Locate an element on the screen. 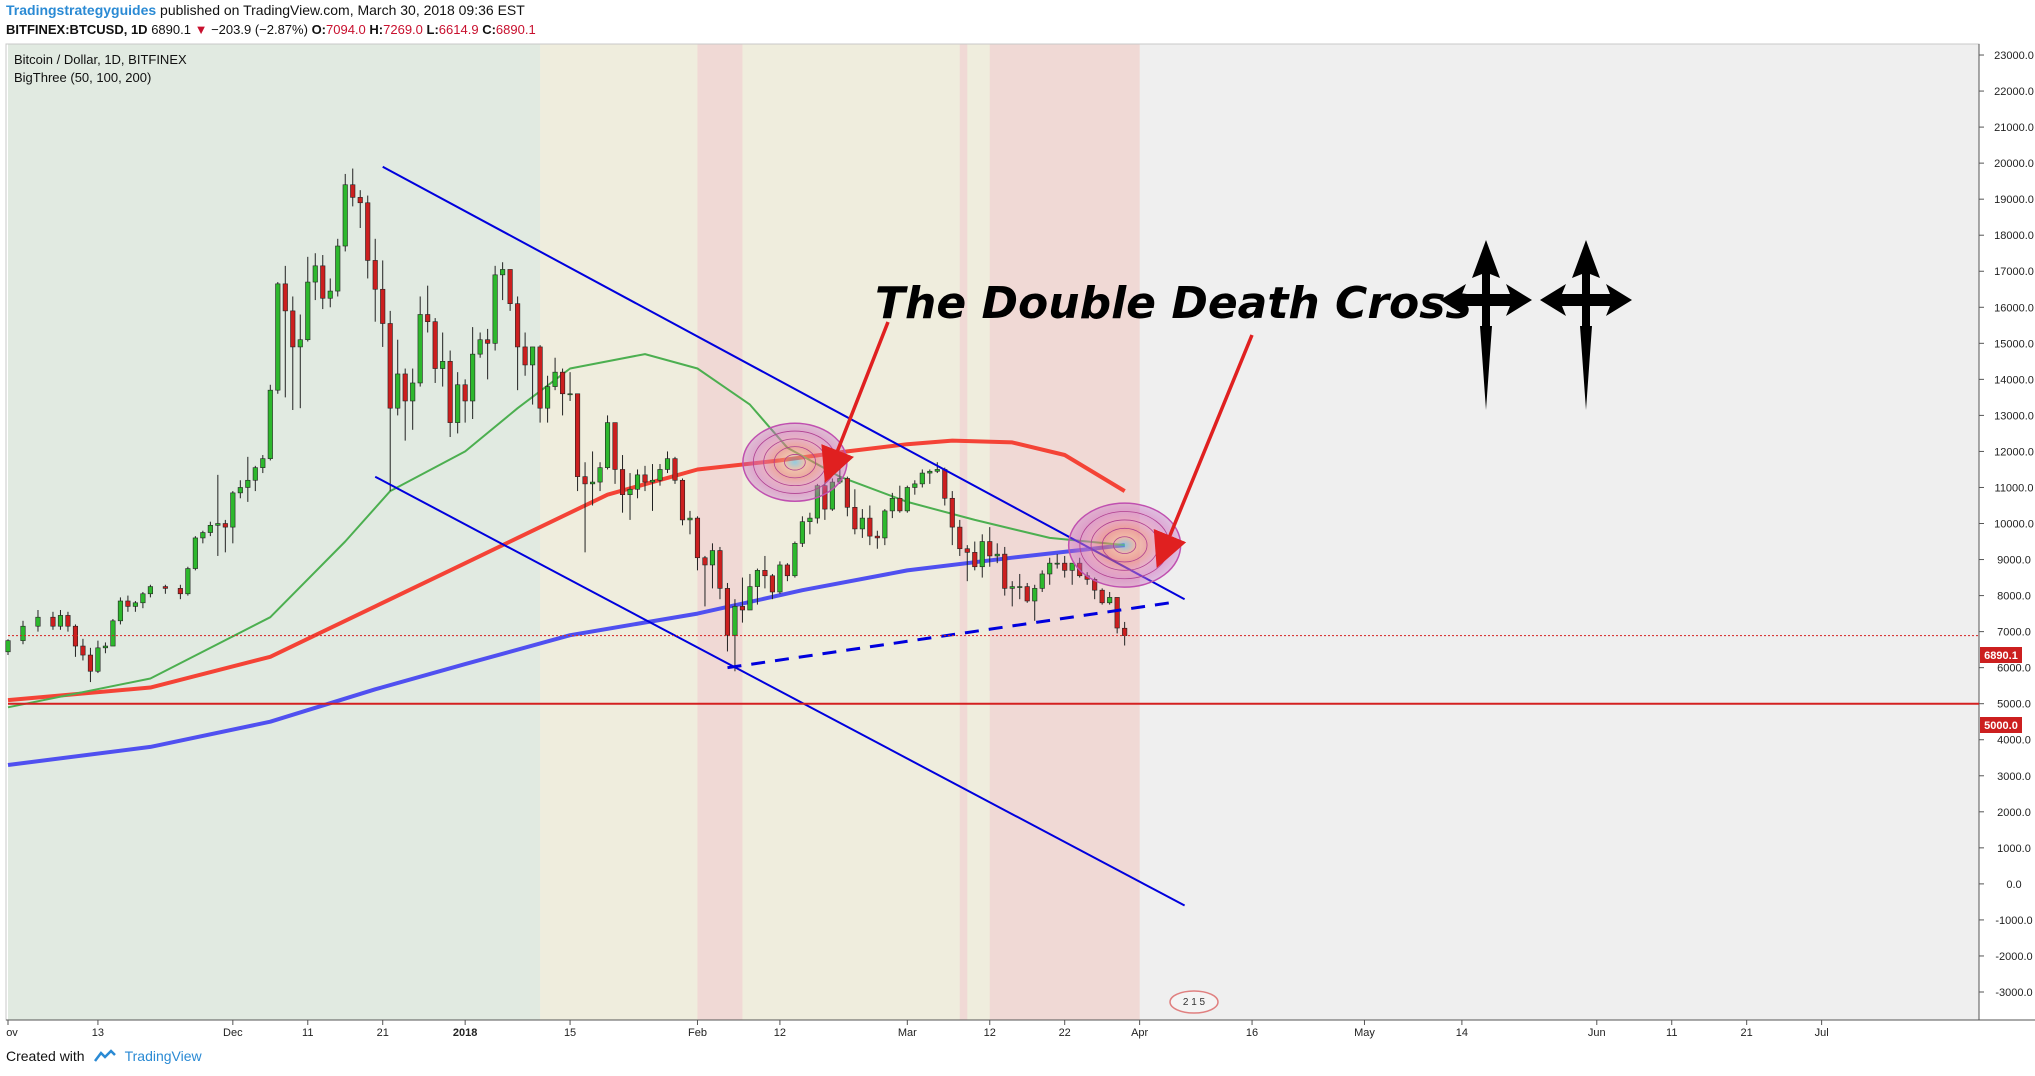  highlight-band is located at coordinates (963, 532).